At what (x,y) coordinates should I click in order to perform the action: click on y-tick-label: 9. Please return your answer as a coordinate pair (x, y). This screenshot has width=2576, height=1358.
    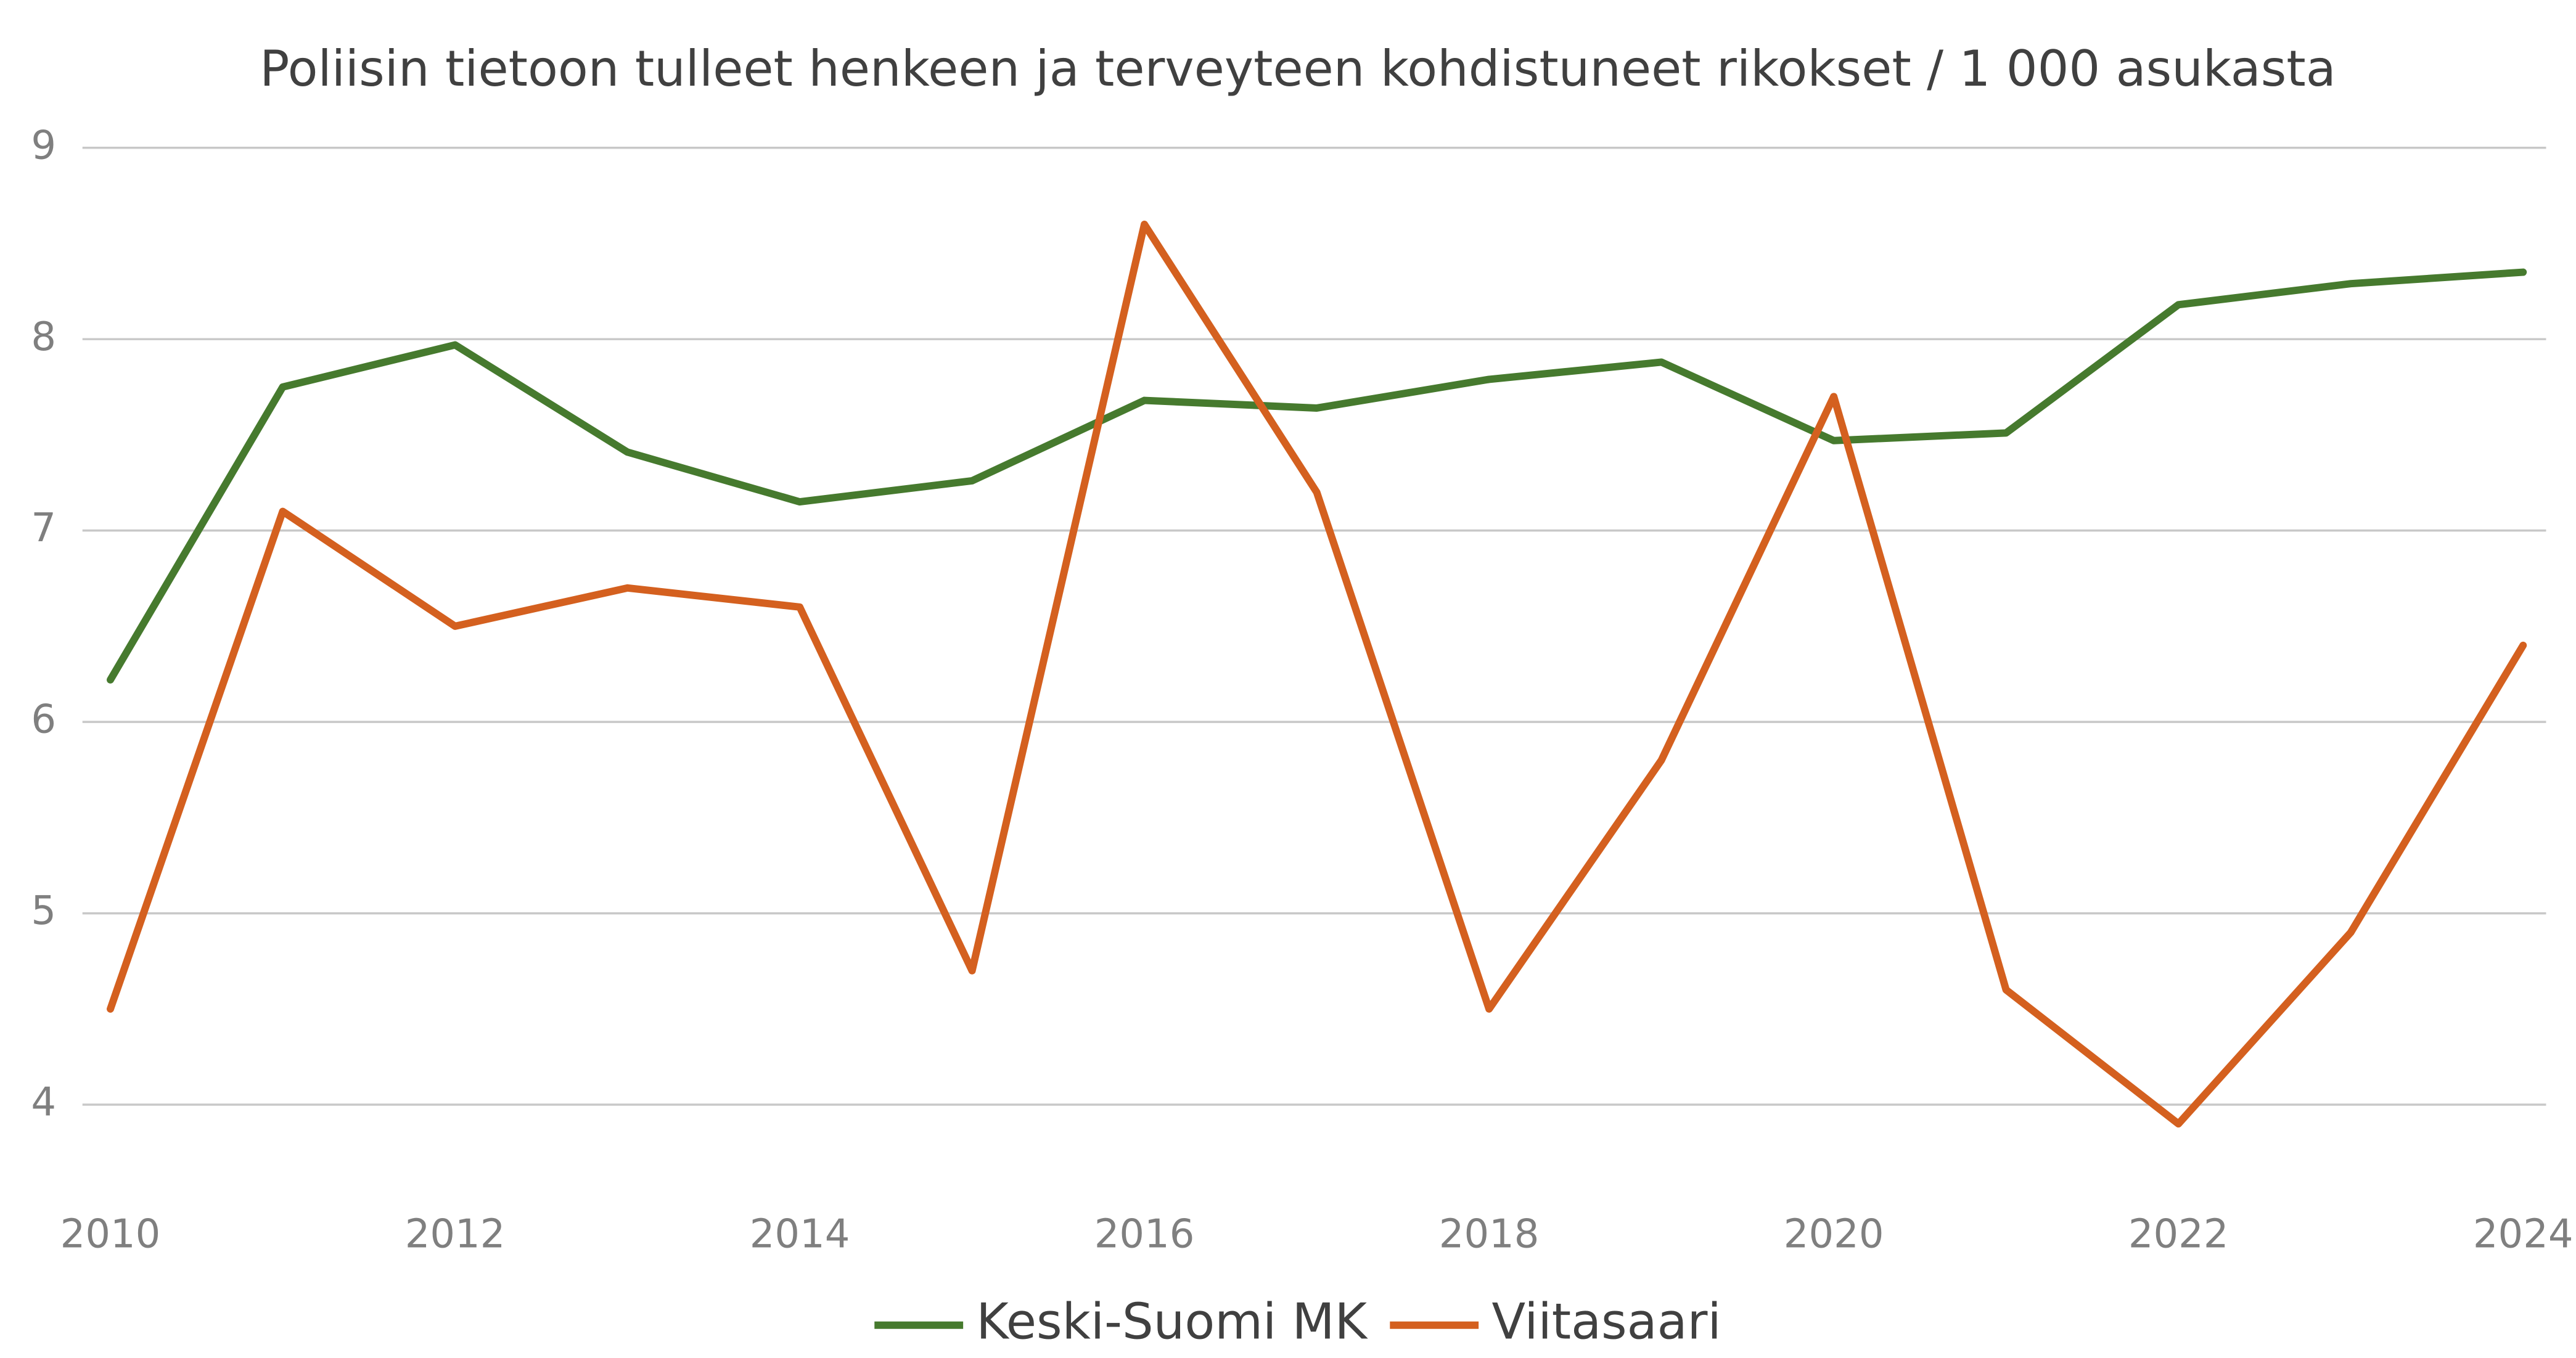
    Looking at the image, I should click on (43, 145).